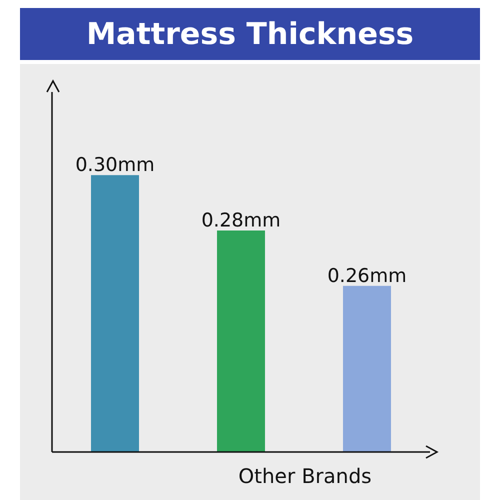 This screenshot has height=500, width=500. What do you see at coordinates (367, 275) in the screenshot?
I see `data-label: 0.26mm` at bounding box center [367, 275].